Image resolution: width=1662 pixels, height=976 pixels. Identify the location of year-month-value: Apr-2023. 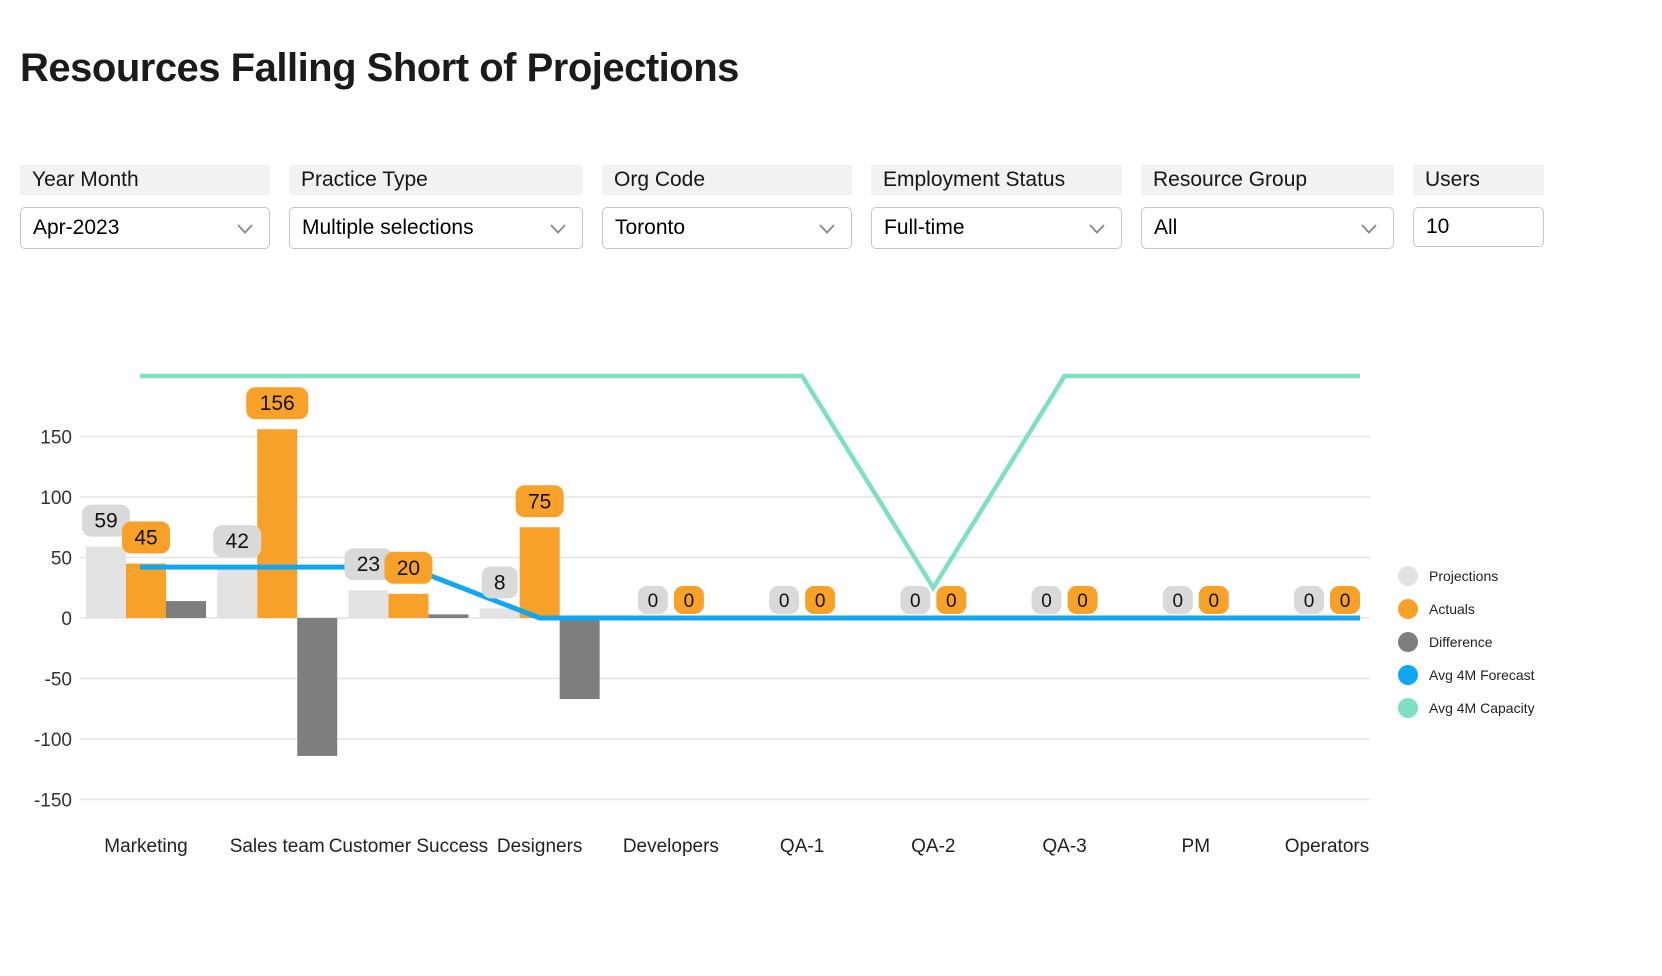
(76, 227).